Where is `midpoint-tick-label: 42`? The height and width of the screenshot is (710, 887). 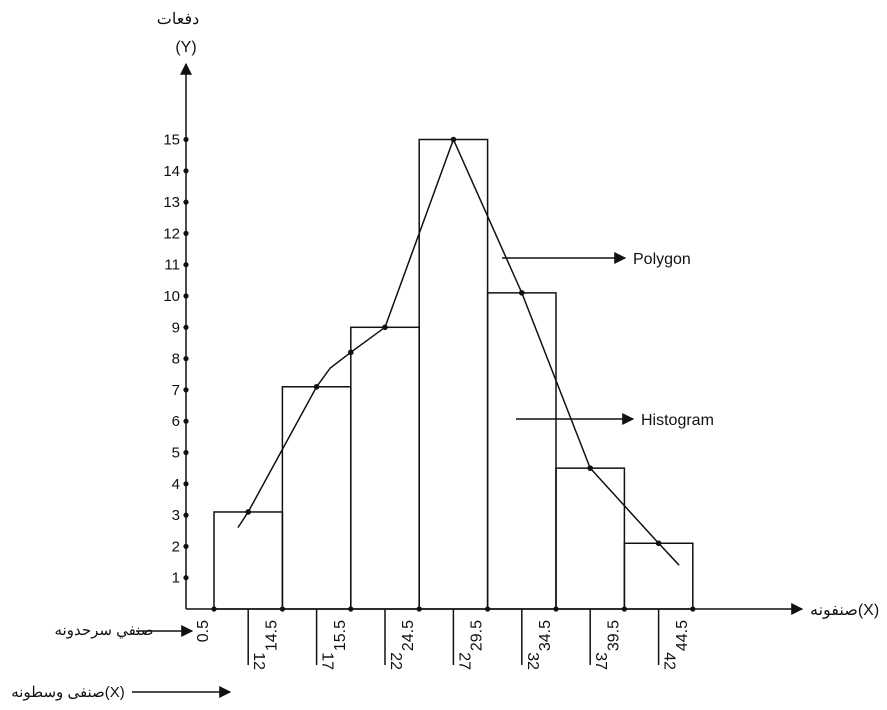
midpoint-tick-label: 42 is located at coordinates (669, 661).